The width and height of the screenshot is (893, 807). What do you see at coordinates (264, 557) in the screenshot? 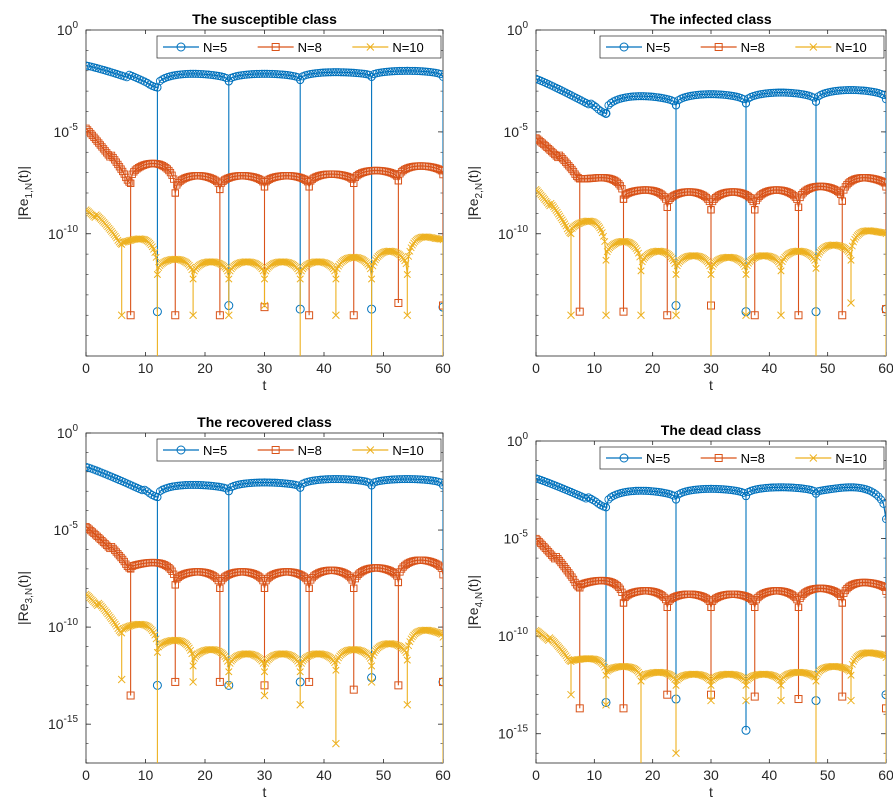
I see `series-line` at bounding box center [264, 557].